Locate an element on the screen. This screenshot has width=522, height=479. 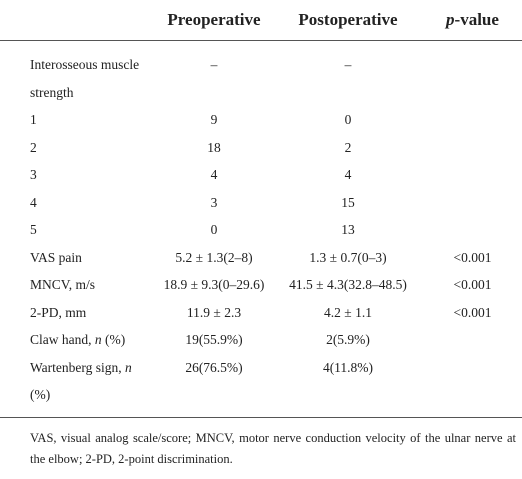
row-label: Interosseous muscle strength is located at coordinates (77, 74).